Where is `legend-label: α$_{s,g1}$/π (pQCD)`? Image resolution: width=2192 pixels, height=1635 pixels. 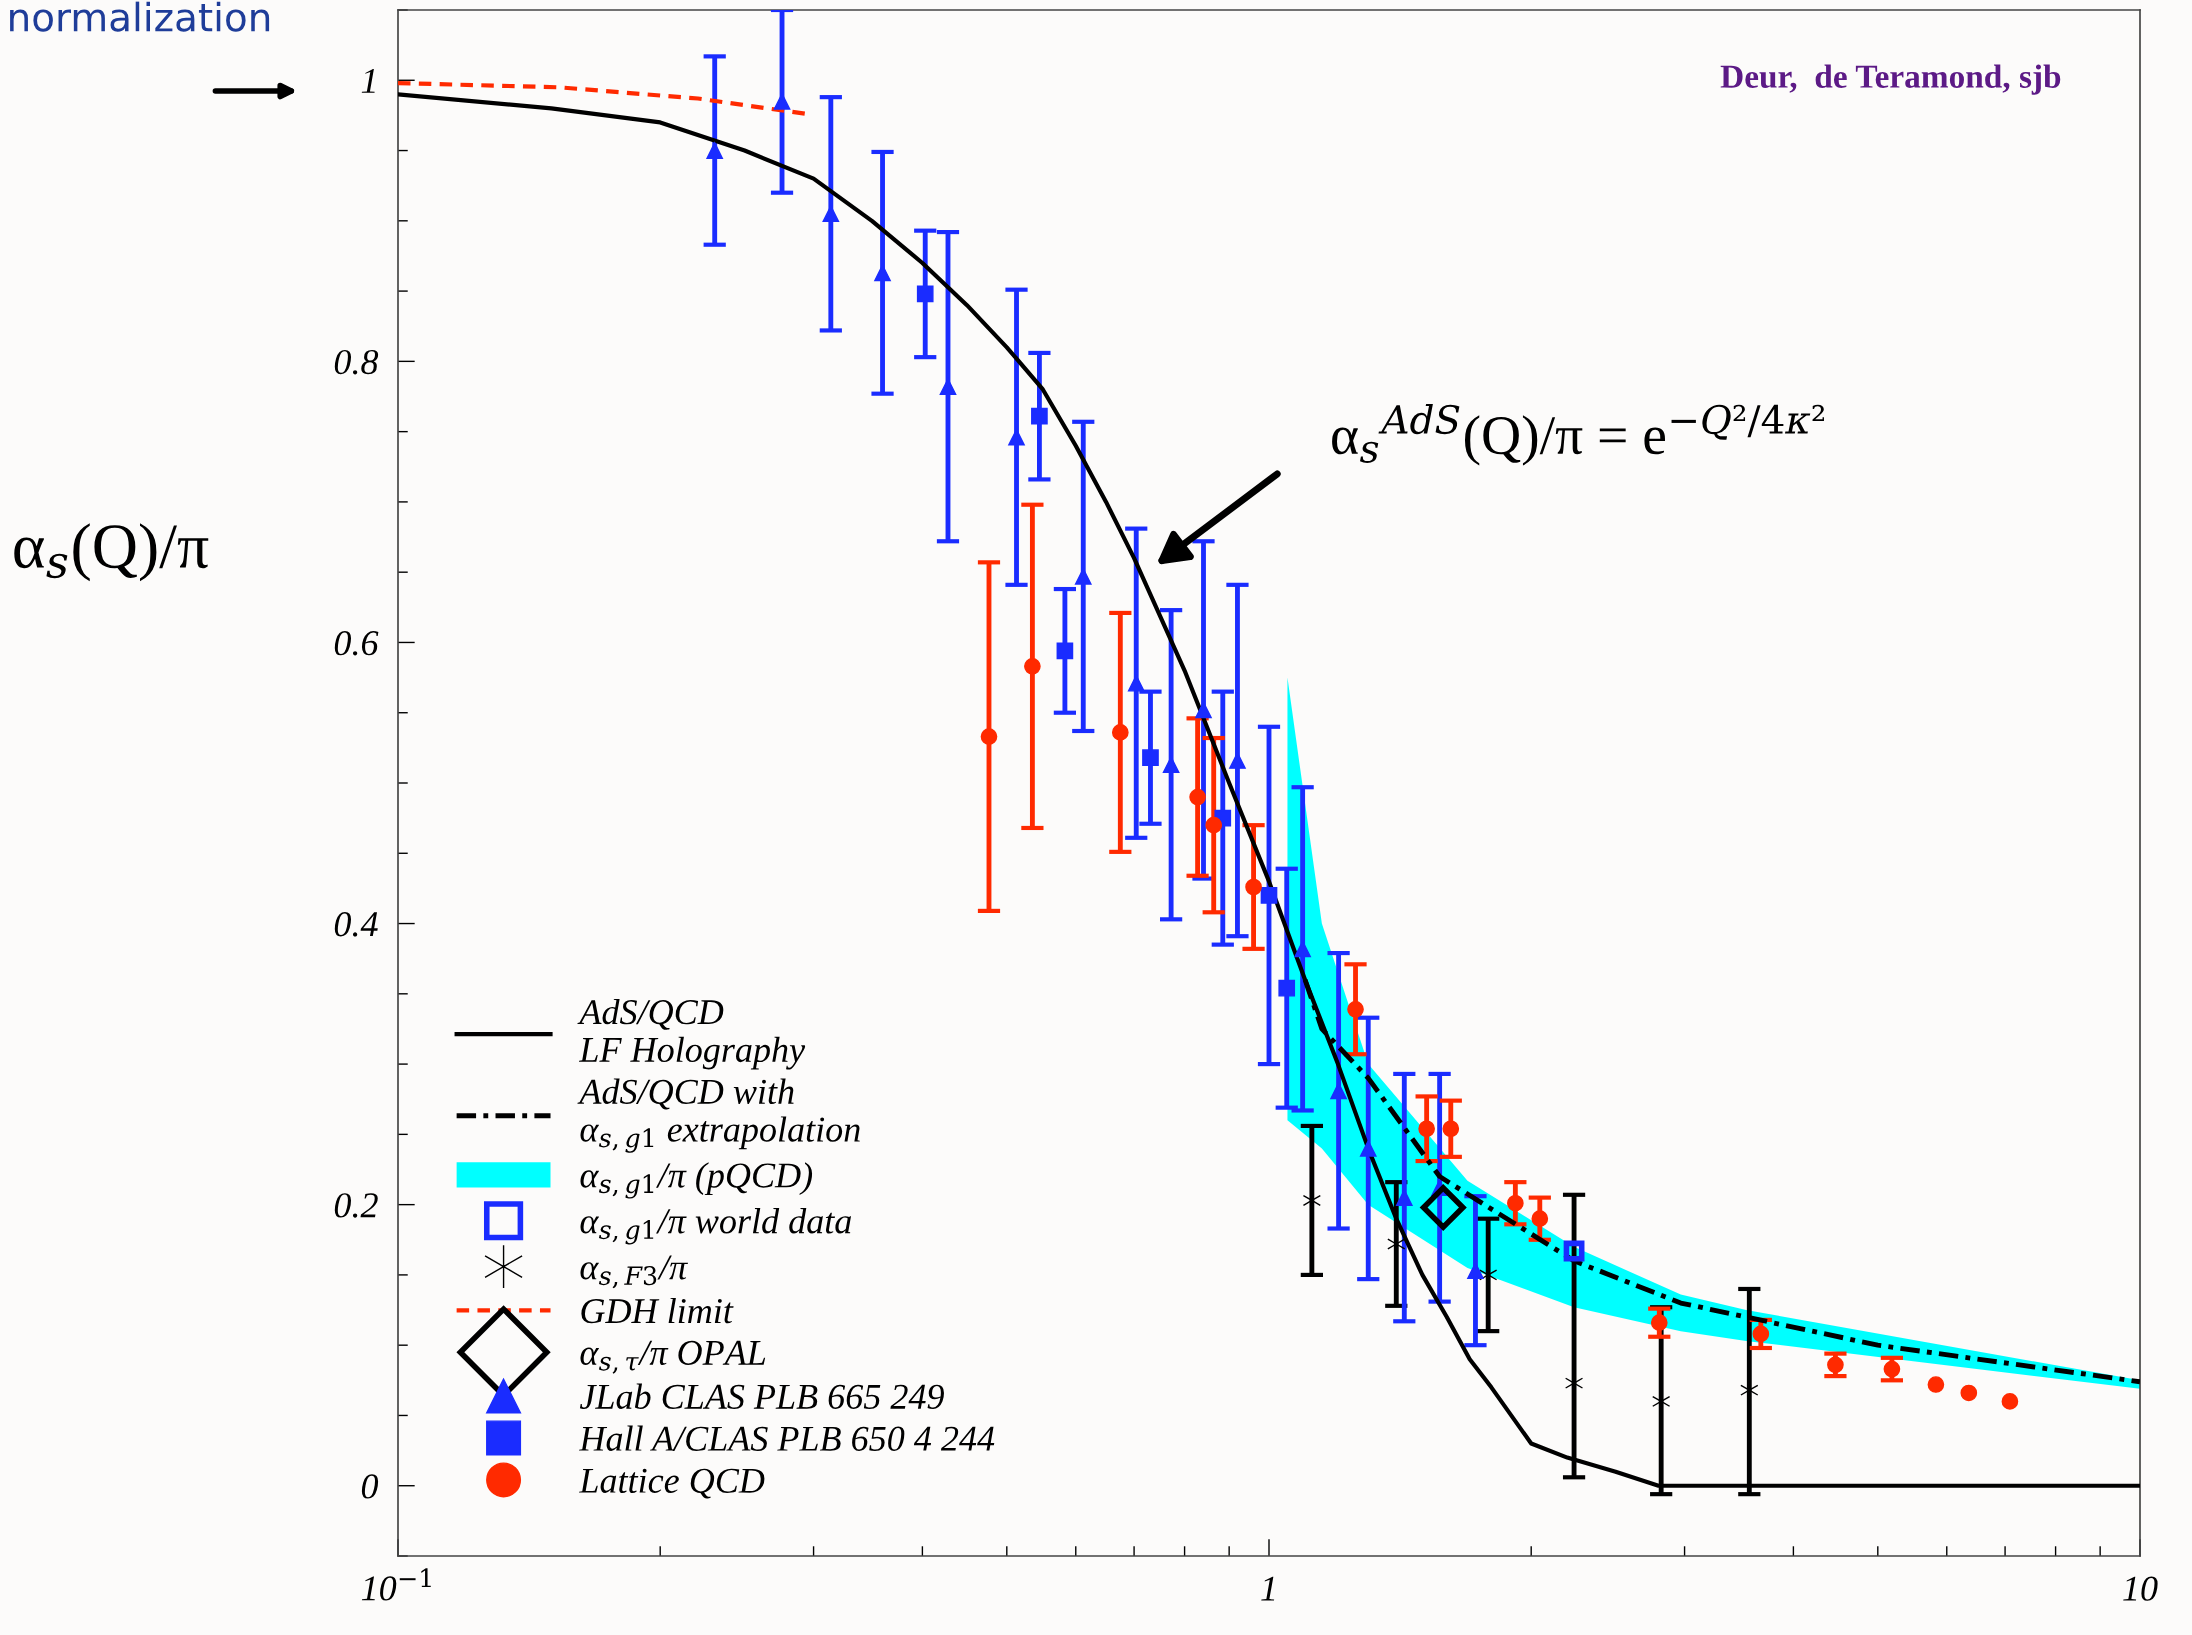 legend-label: α$_{s,g1}$/π (pQCD) is located at coordinates (696, 1180).